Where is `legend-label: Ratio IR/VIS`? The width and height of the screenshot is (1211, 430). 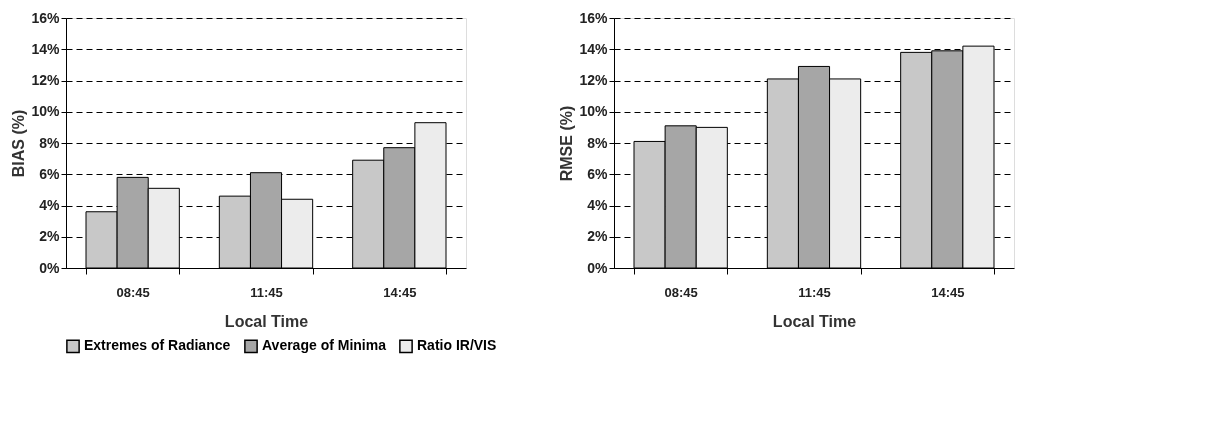
legend-label: Ratio IR/VIS is located at coordinates (457, 345).